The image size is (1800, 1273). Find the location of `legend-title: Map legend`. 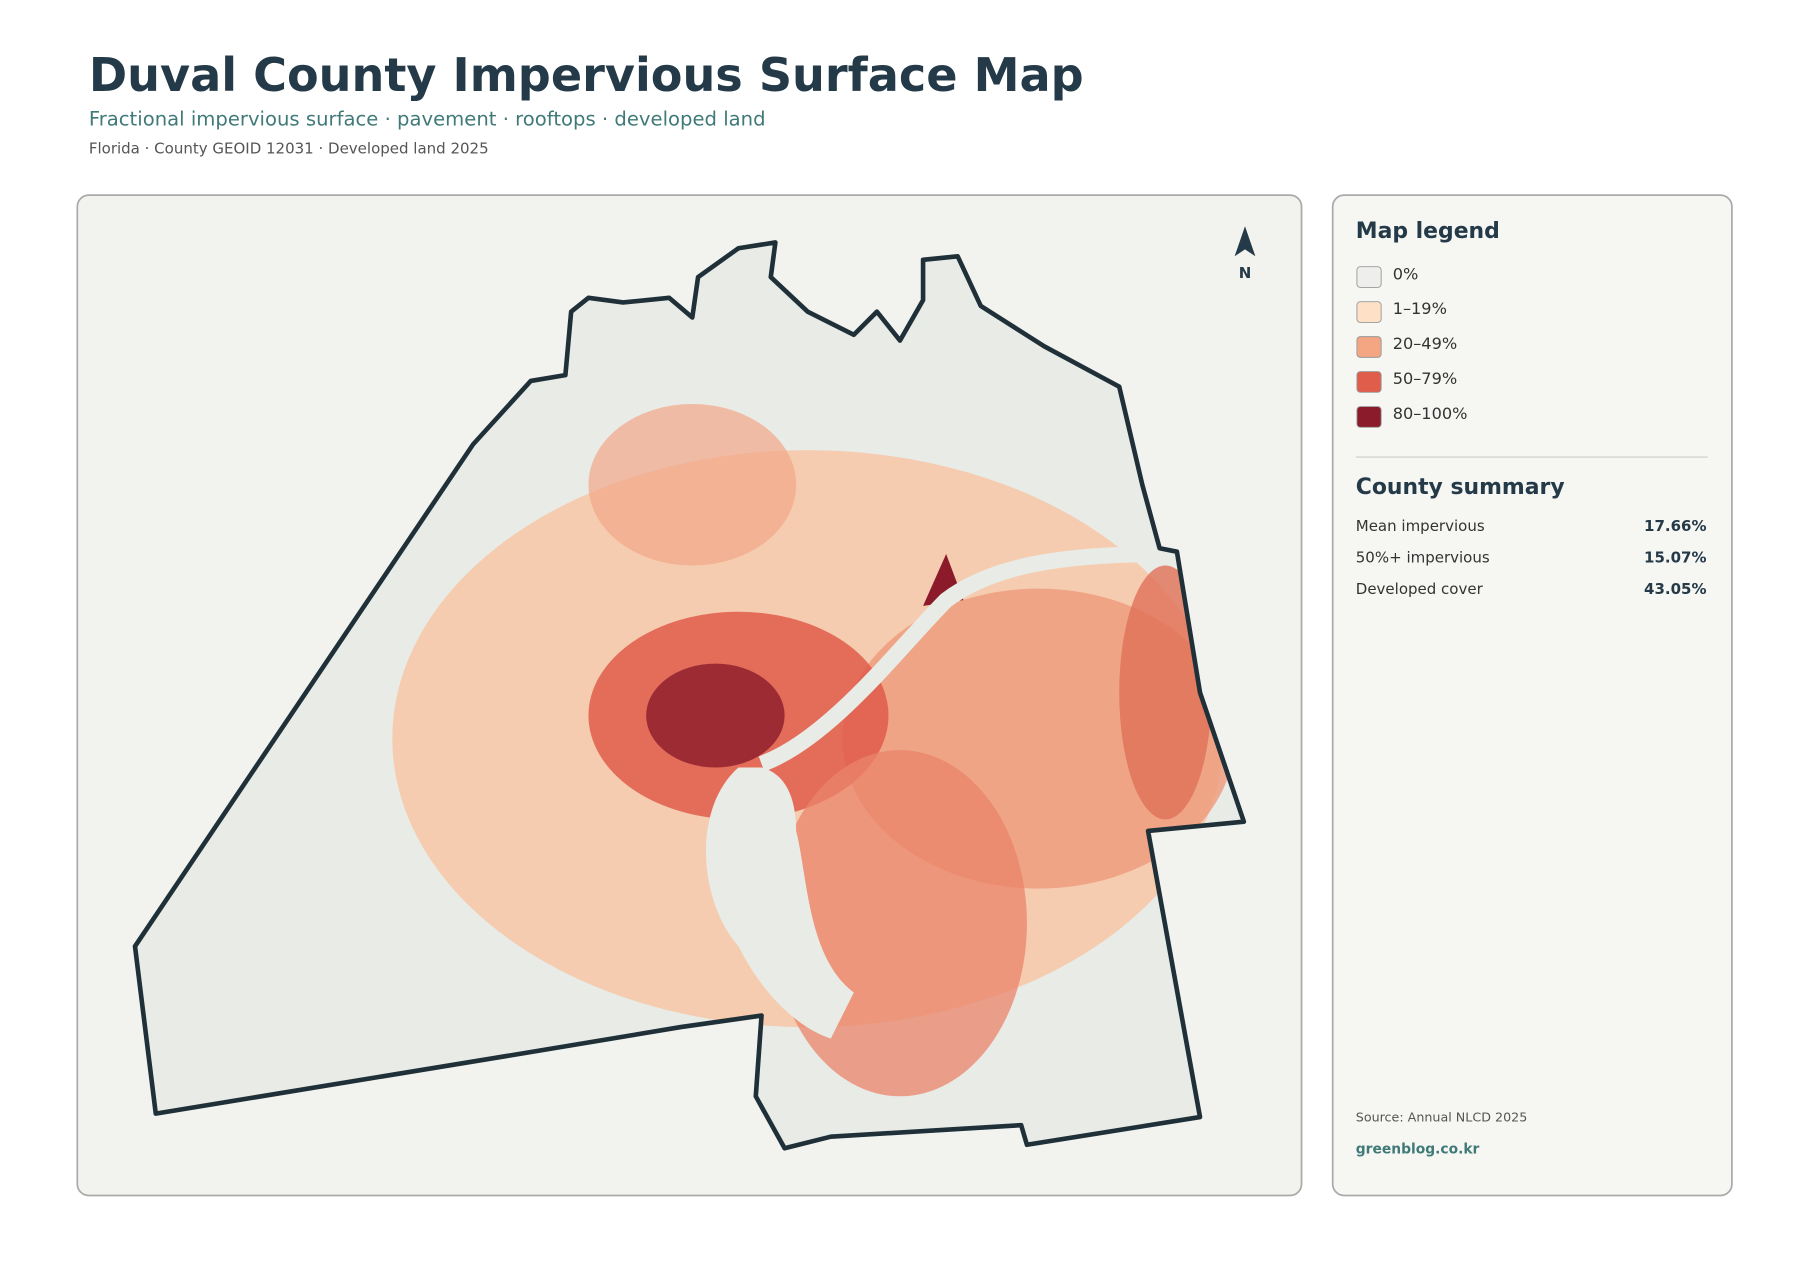

legend-title: Map legend is located at coordinates (1428, 231).